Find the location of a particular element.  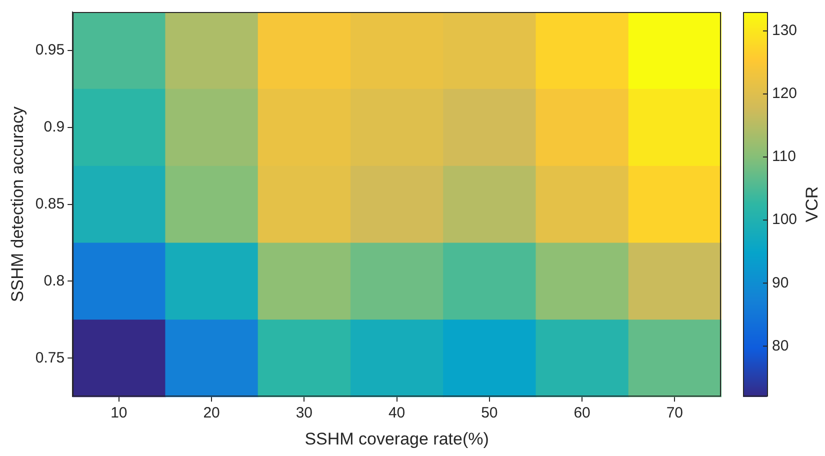

y-tick-label: 0.8 is located at coordinates (54, 281).